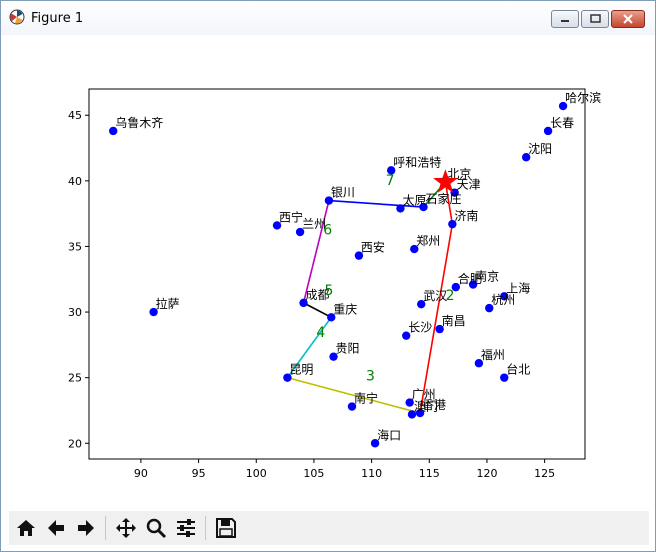  What do you see at coordinates (318, 295) in the screenshot?
I see `city-label: 成都` at bounding box center [318, 295].